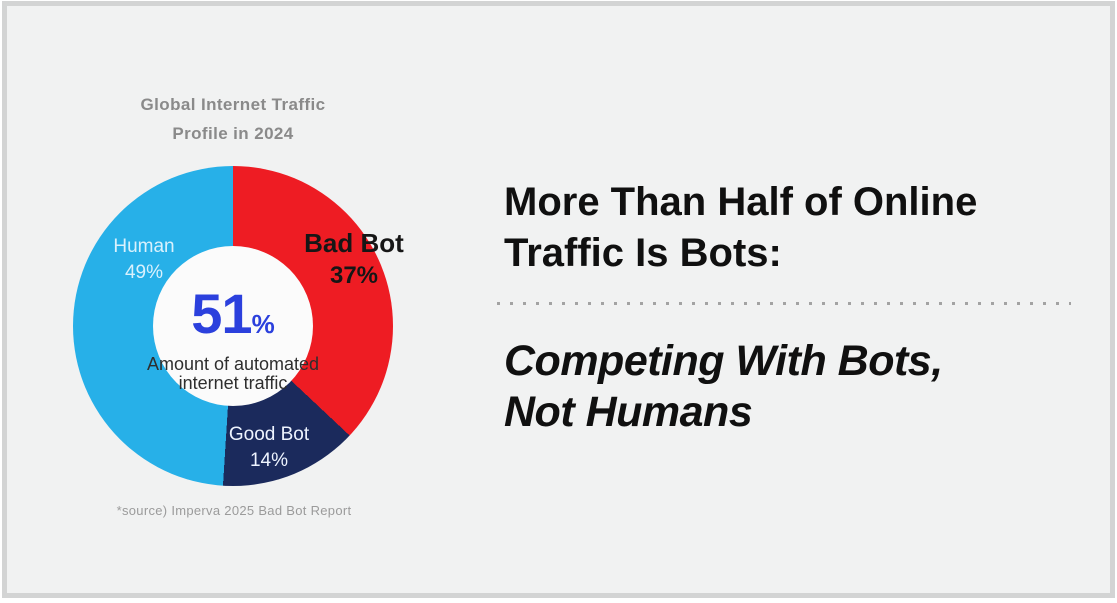 This screenshot has height=603, width=1117. What do you see at coordinates (233, 133) in the screenshot?
I see `chart-title-line2: Profile in 2024` at bounding box center [233, 133].